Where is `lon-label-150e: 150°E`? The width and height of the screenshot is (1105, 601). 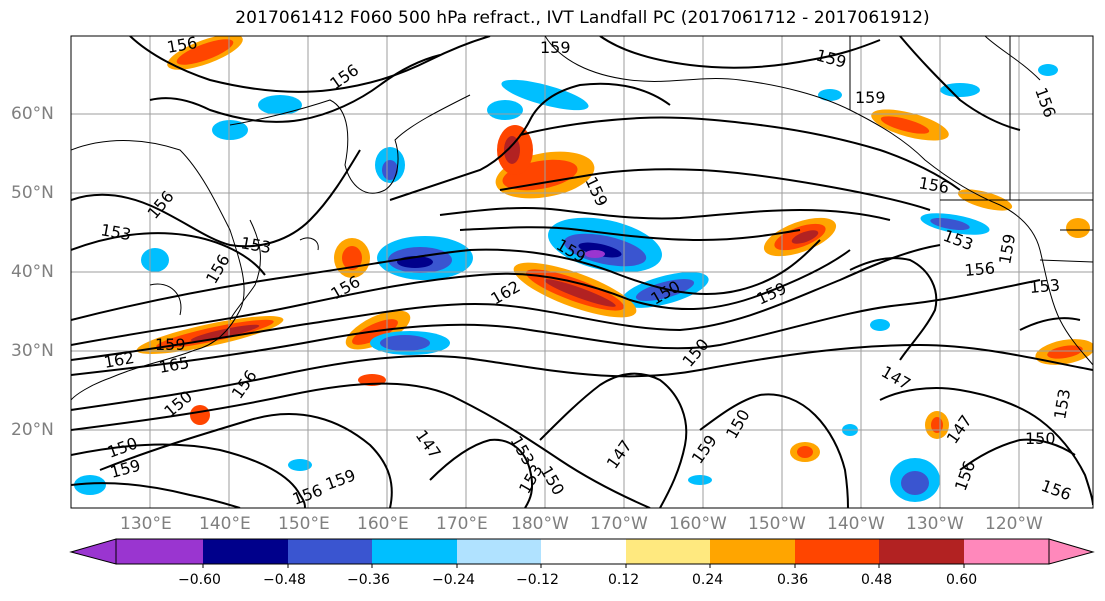
lon-label-150e: 150°E is located at coordinates (304, 524).